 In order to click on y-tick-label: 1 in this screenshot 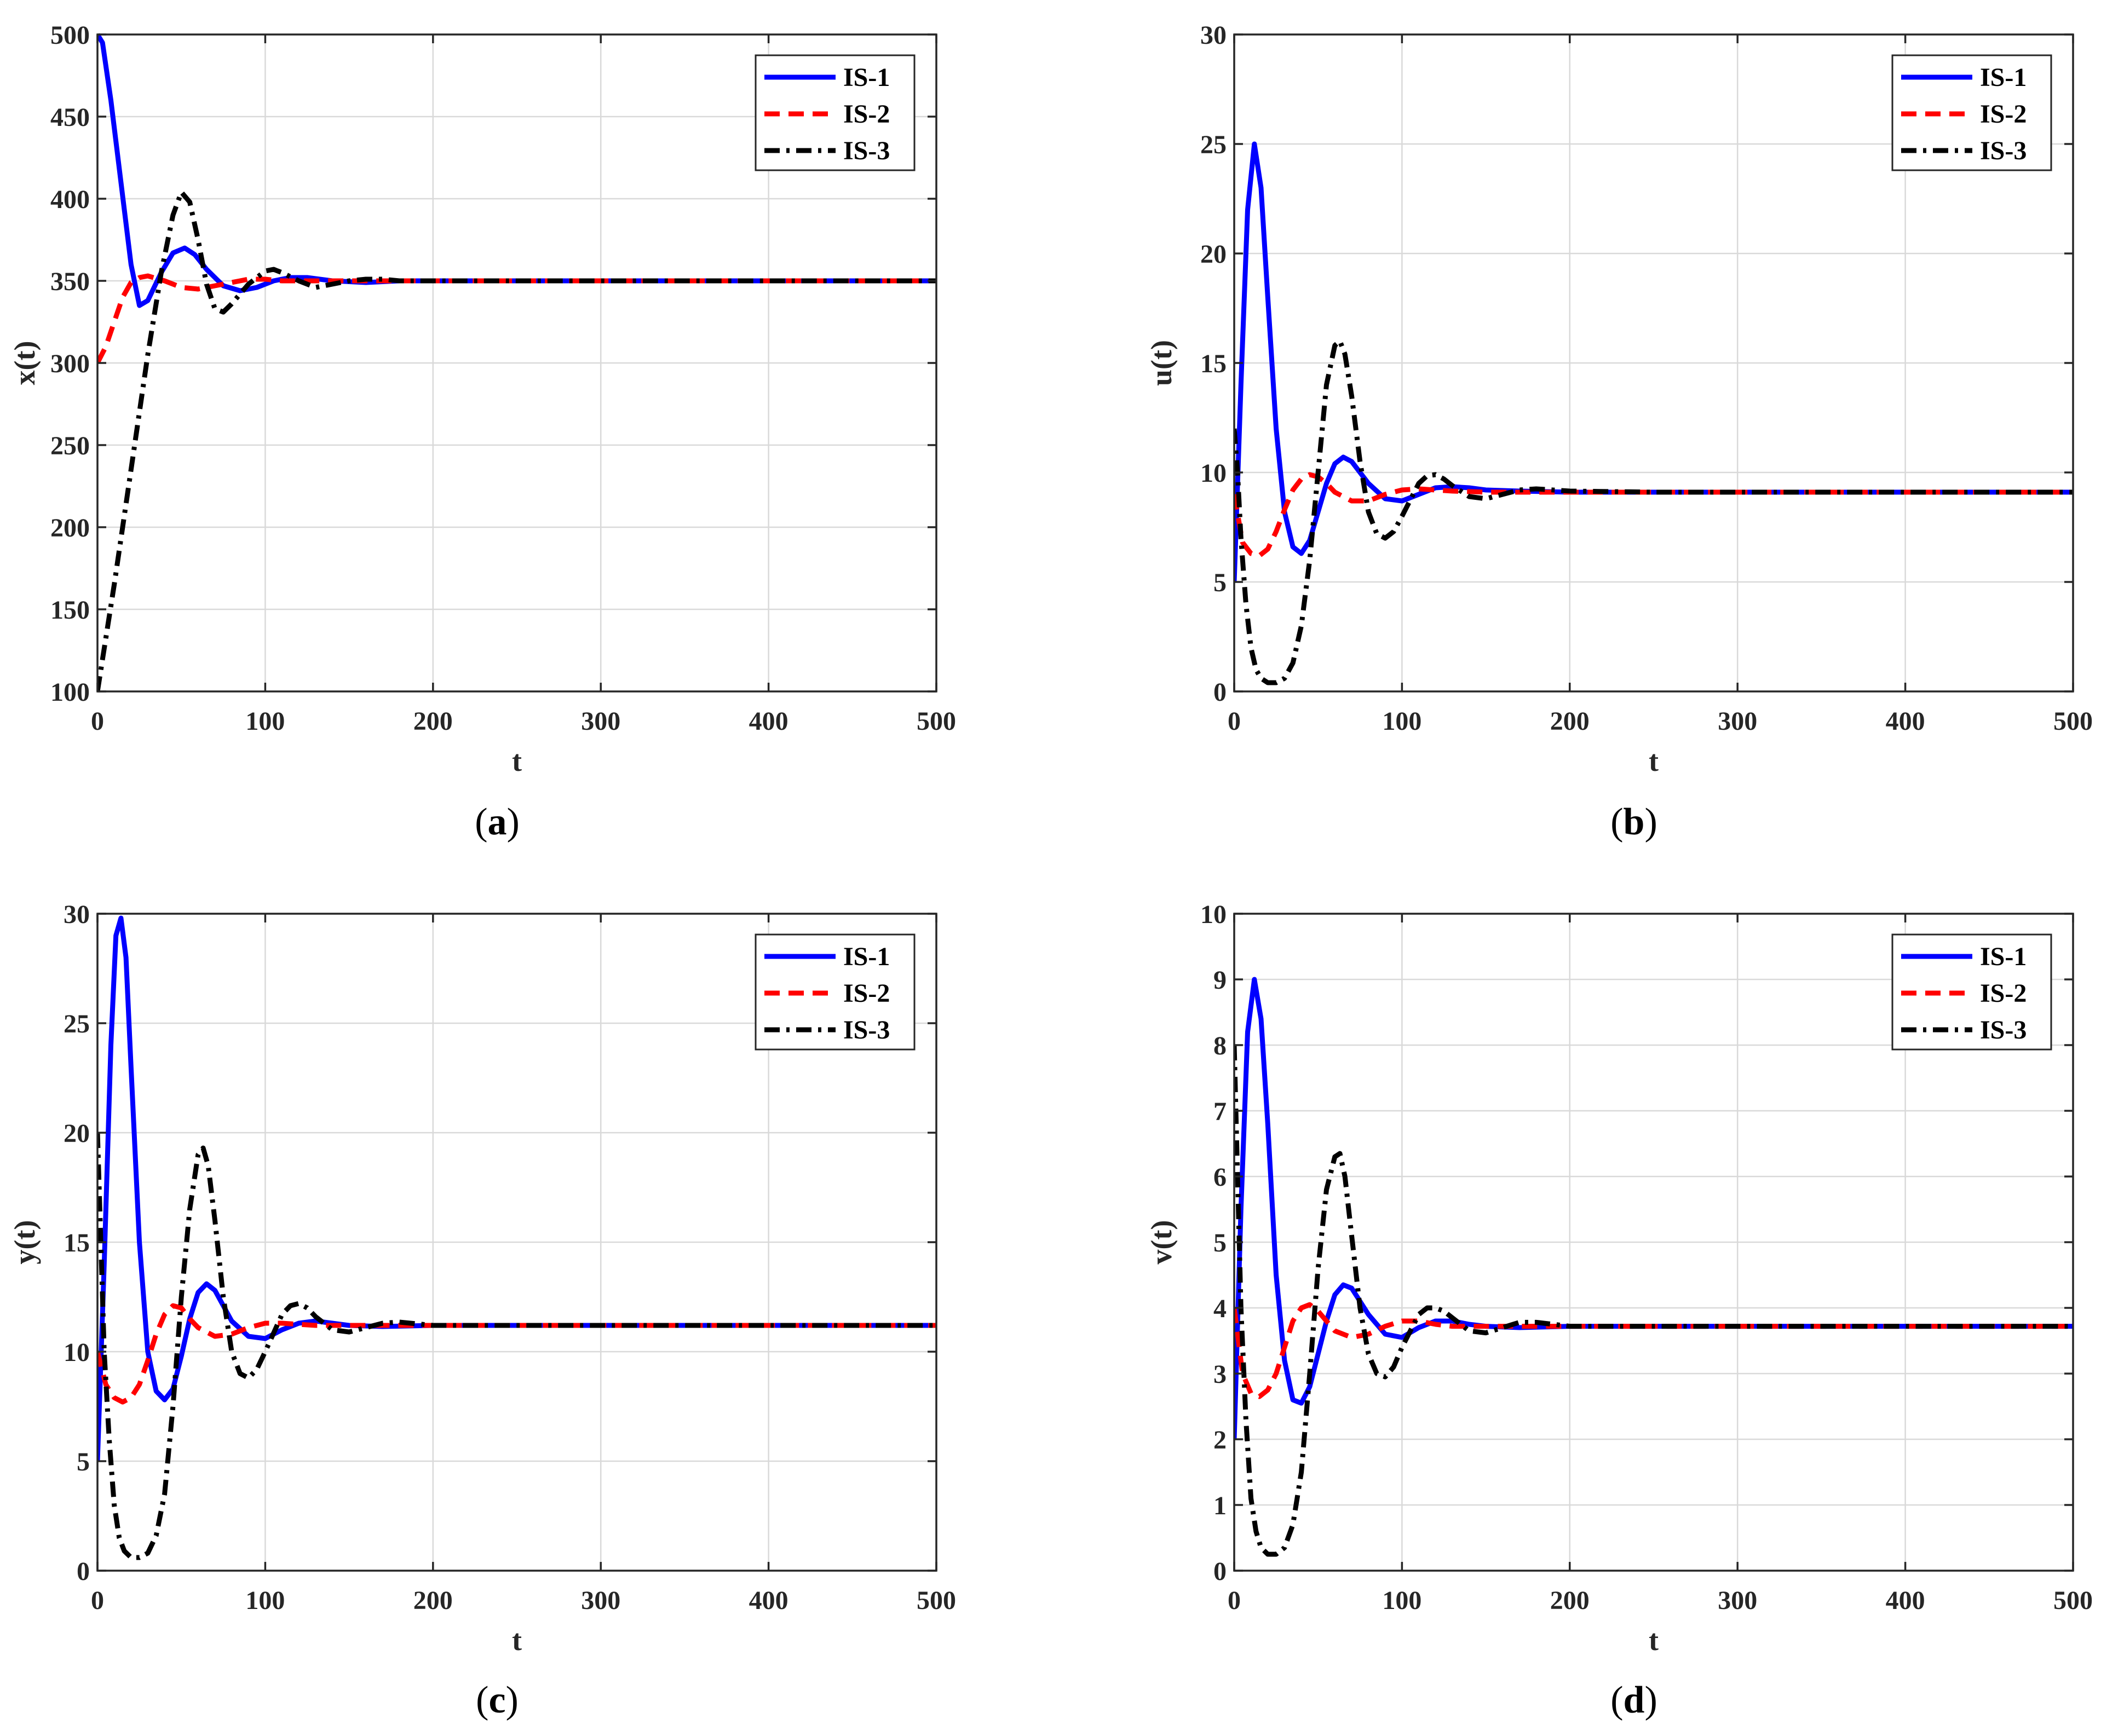, I will do `click(1220, 1505)`.